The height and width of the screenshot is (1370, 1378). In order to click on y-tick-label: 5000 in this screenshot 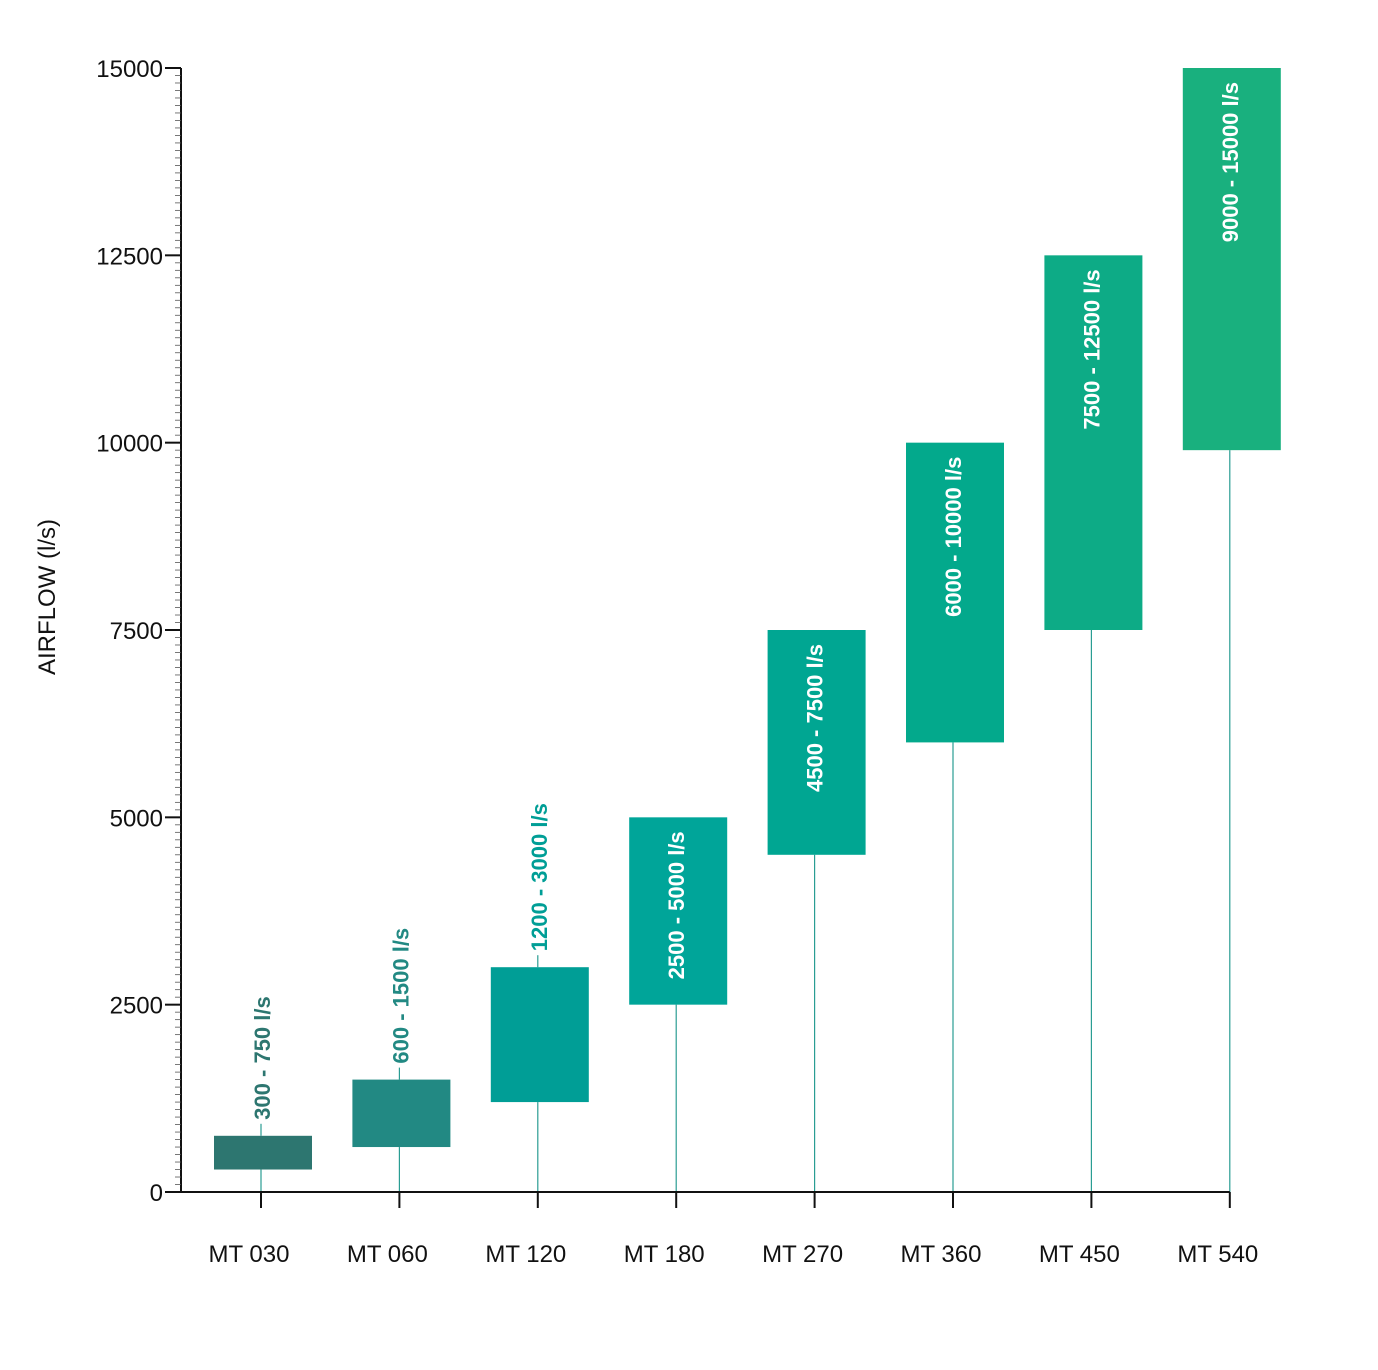, I will do `click(136, 818)`.